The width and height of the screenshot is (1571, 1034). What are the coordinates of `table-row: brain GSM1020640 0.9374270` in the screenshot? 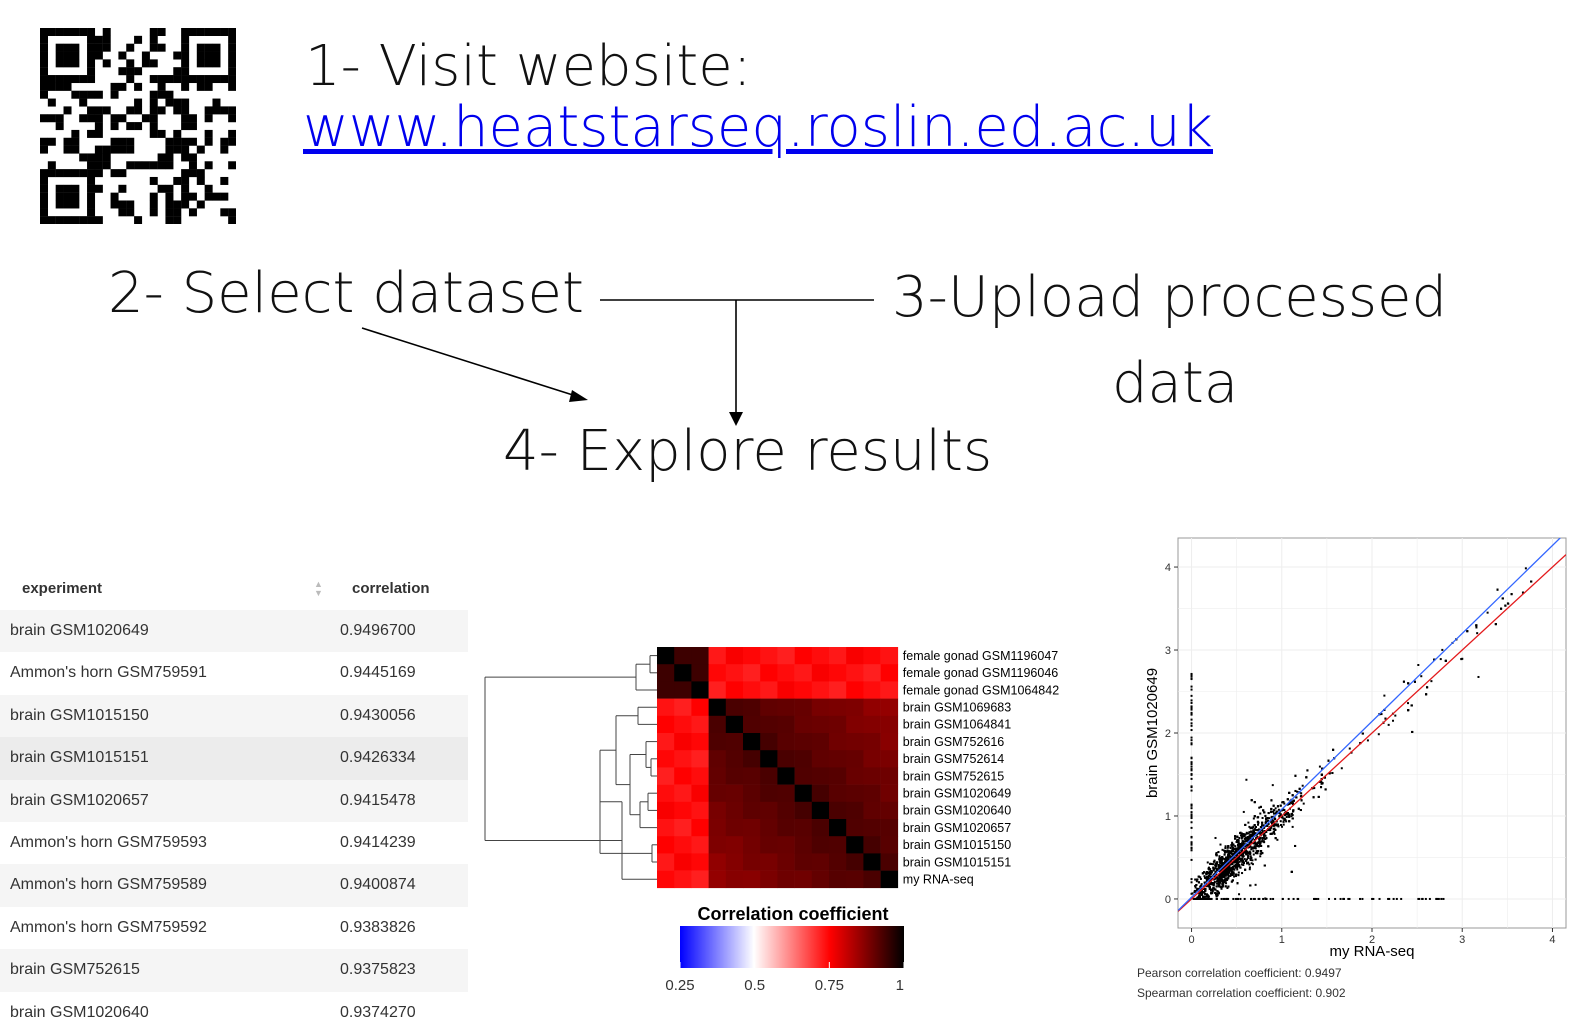 It's located at (234, 1013).